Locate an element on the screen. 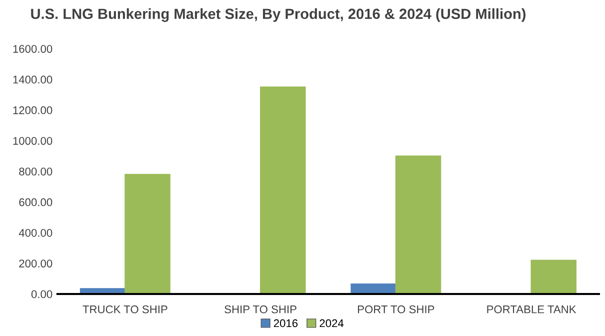  y-tick-label: 800.00 is located at coordinates (35, 172).